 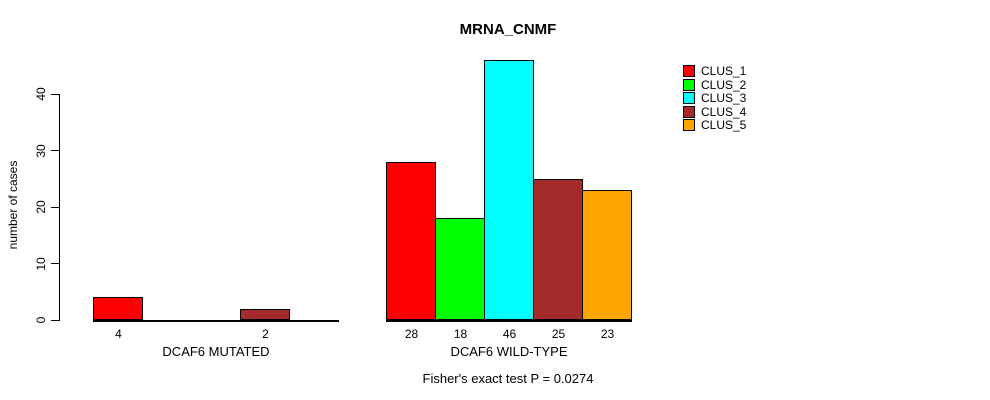 I want to click on legend-item: CLUS_2, so click(x=715, y=84).